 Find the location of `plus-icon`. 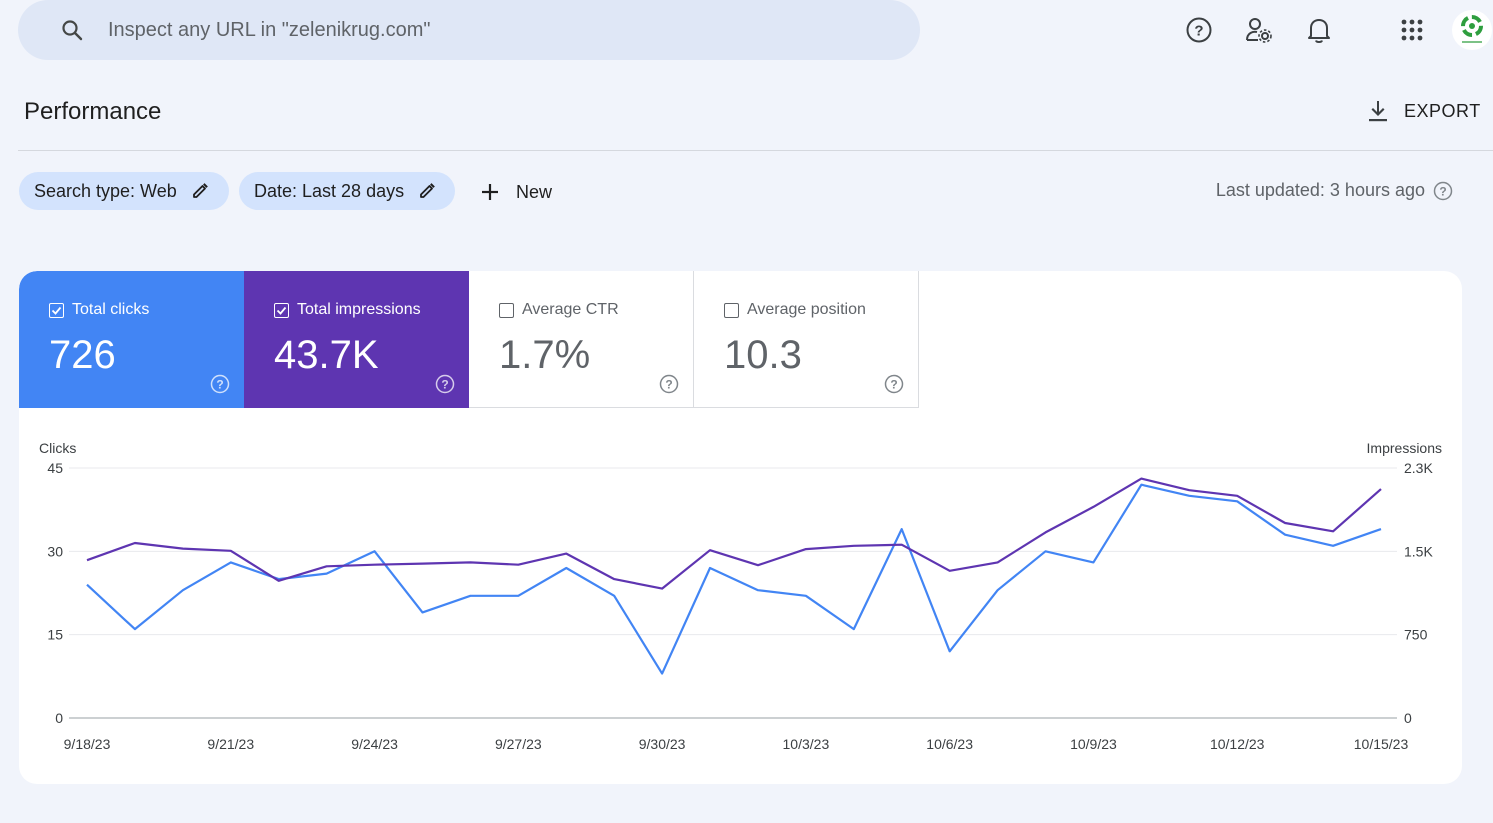

plus-icon is located at coordinates (490, 192).